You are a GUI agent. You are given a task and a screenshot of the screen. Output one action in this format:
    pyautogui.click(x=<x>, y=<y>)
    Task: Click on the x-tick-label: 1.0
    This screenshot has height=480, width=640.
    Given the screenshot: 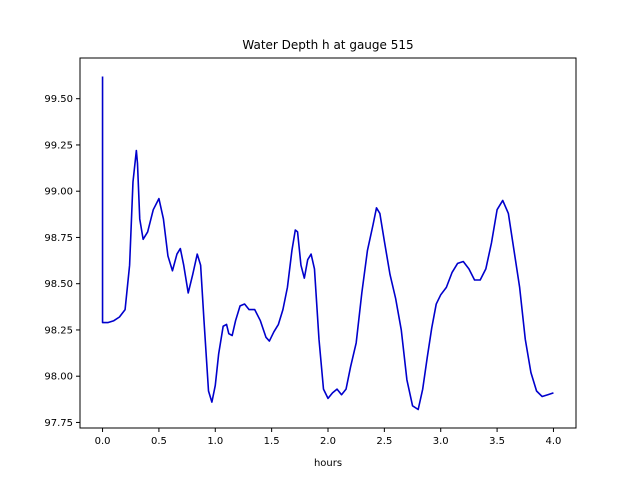 What is the action you would take?
    pyautogui.click(x=215, y=441)
    